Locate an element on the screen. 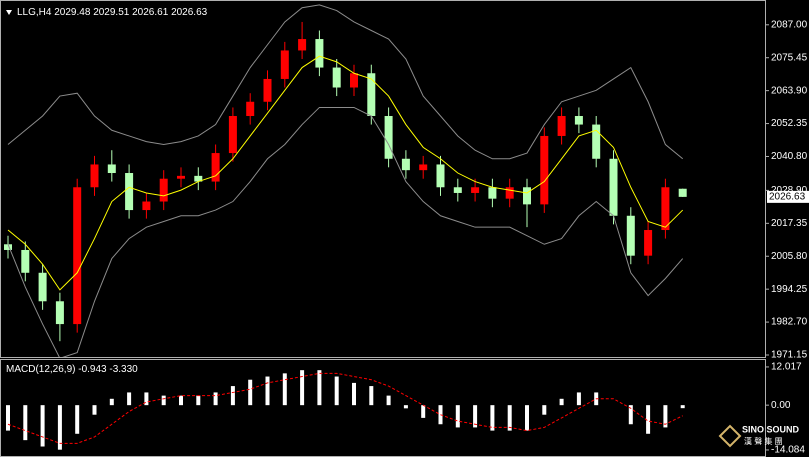 Image resolution: width=809 pixels, height=457 pixels. y-tick-label: 2040.80 is located at coordinates (789, 156).